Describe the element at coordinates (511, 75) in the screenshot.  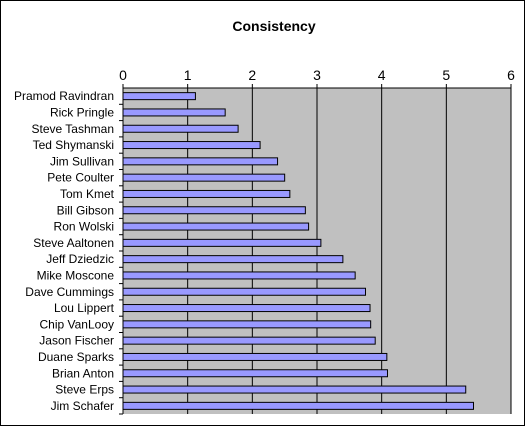
I see `x-tick-label: 6` at that location.